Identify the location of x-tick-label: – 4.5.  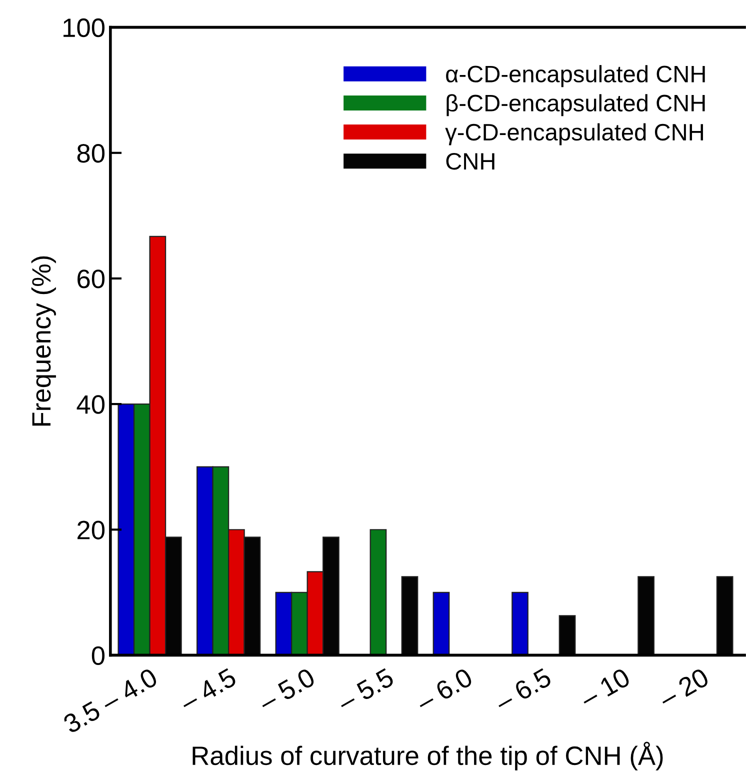
(208, 690).